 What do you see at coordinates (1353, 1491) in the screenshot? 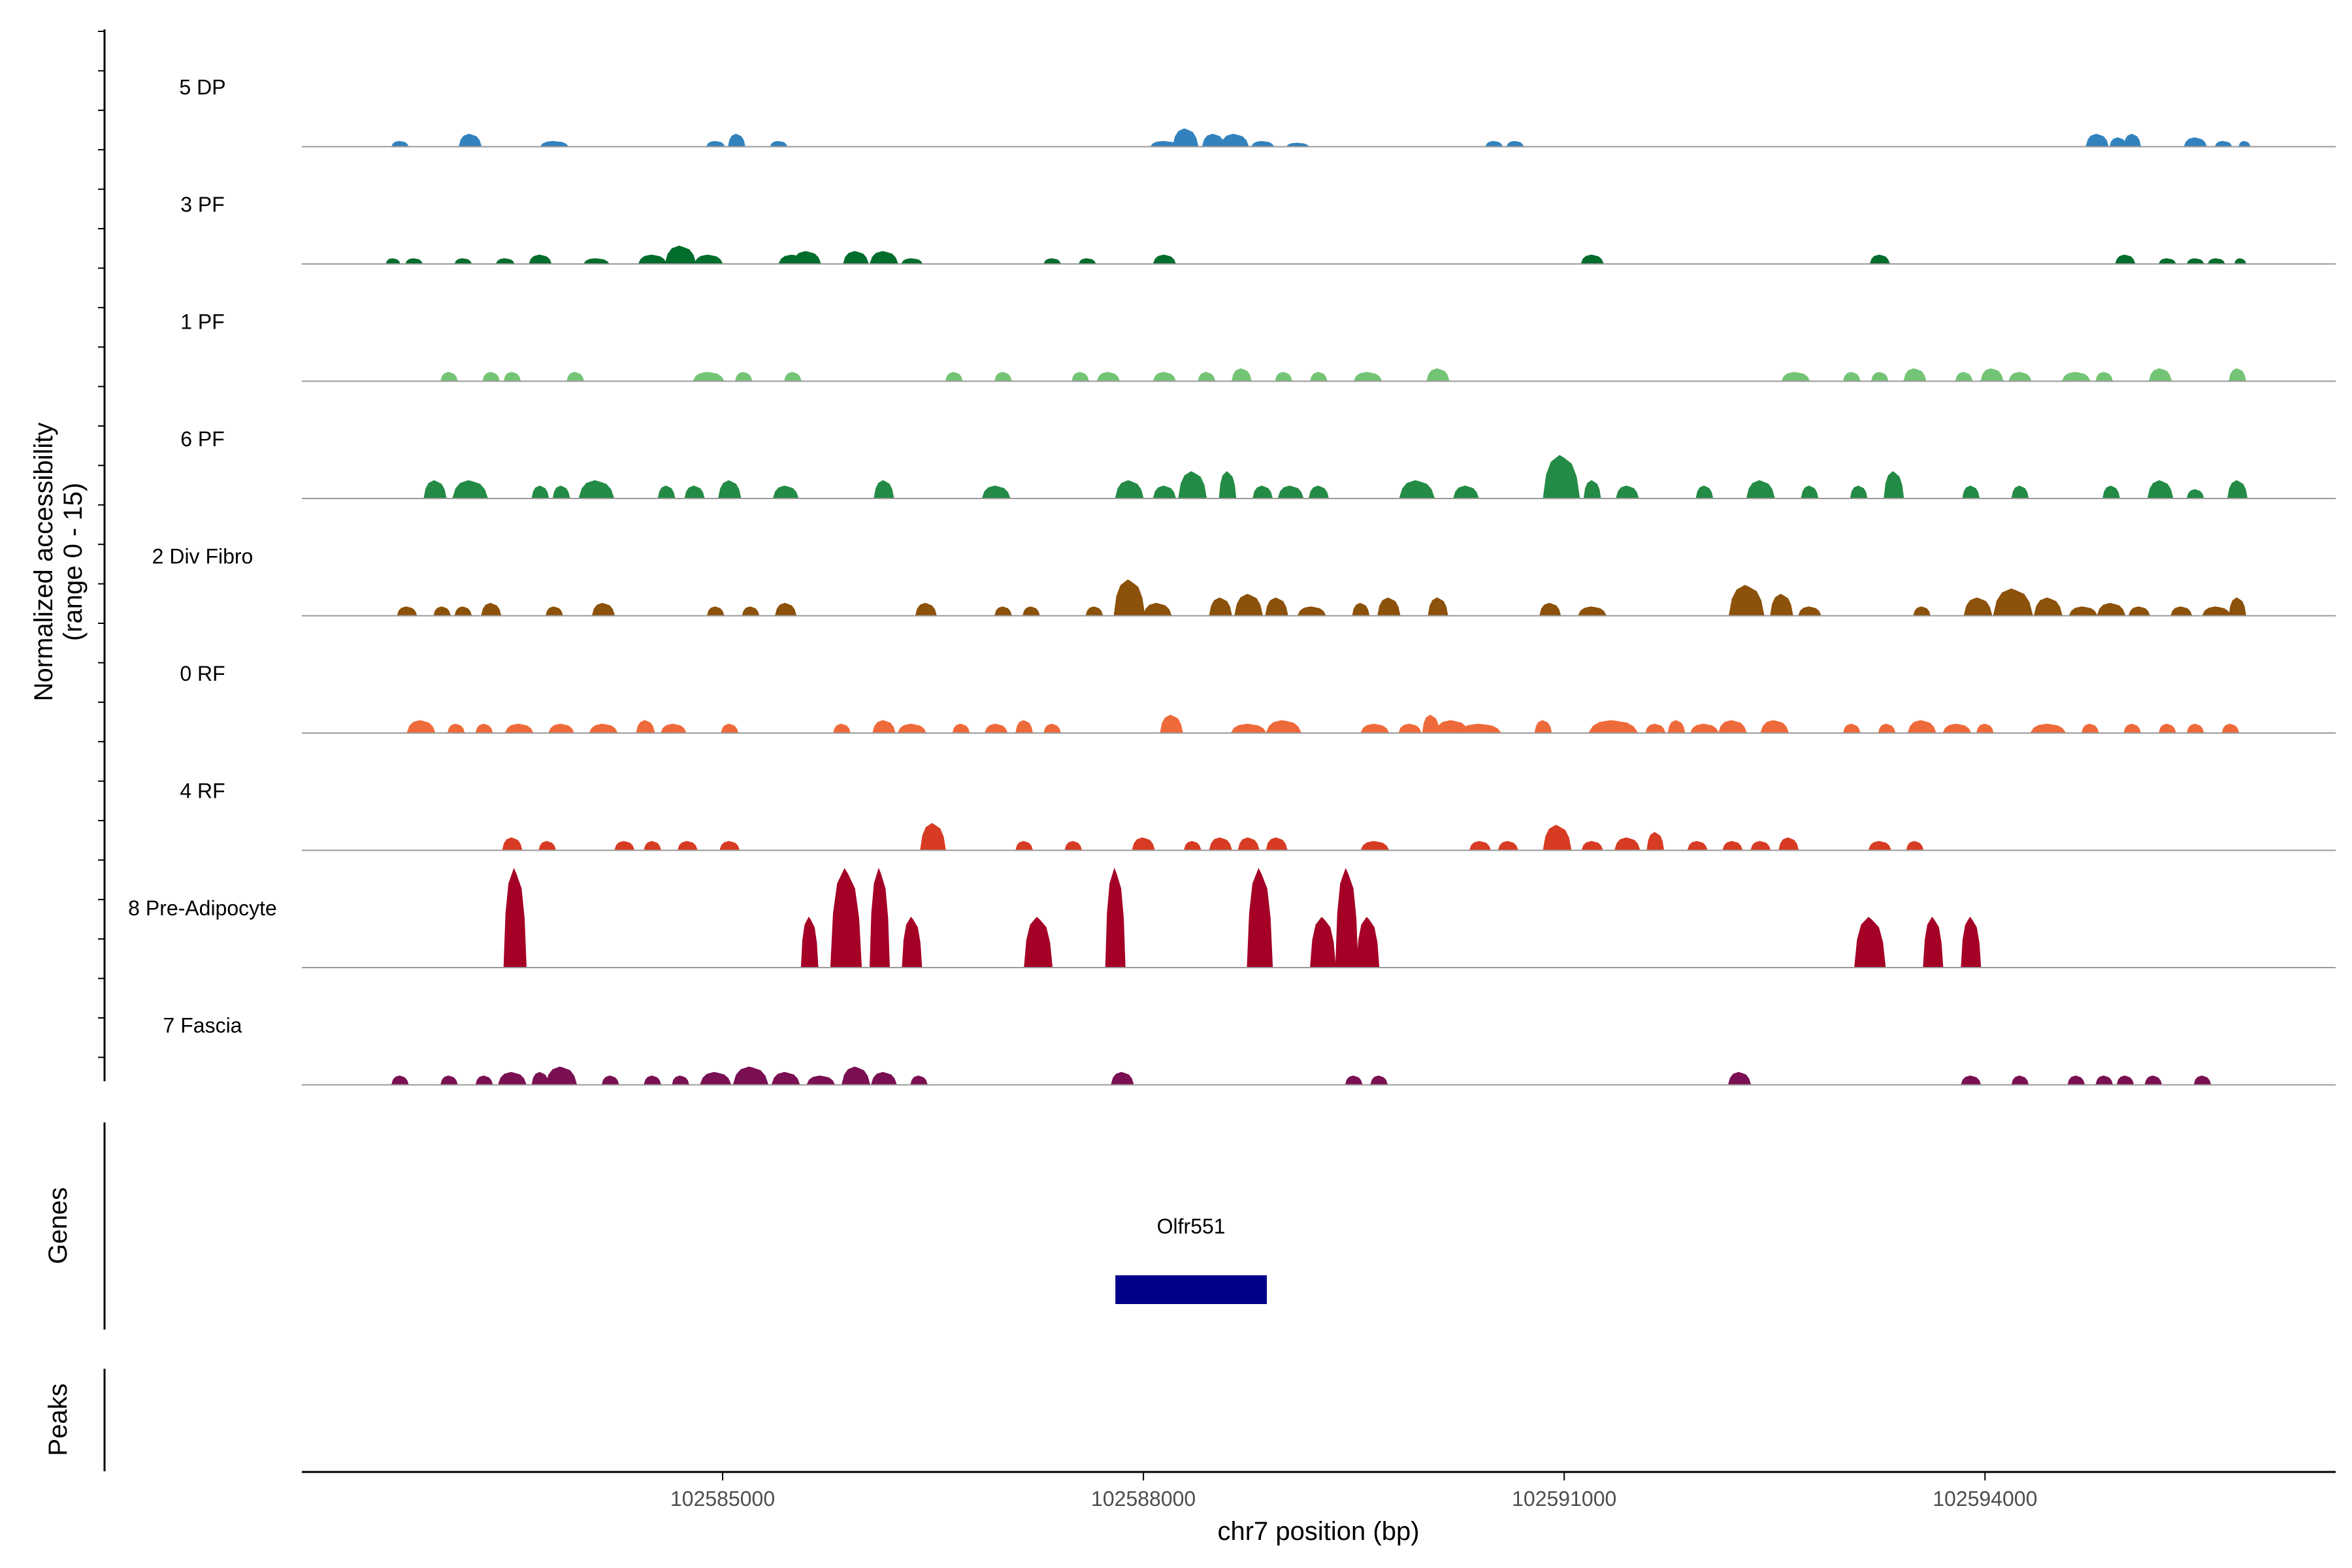
I see `x-axis-ticks: 102585000 102588000 102591000 102594000` at bounding box center [1353, 1491].